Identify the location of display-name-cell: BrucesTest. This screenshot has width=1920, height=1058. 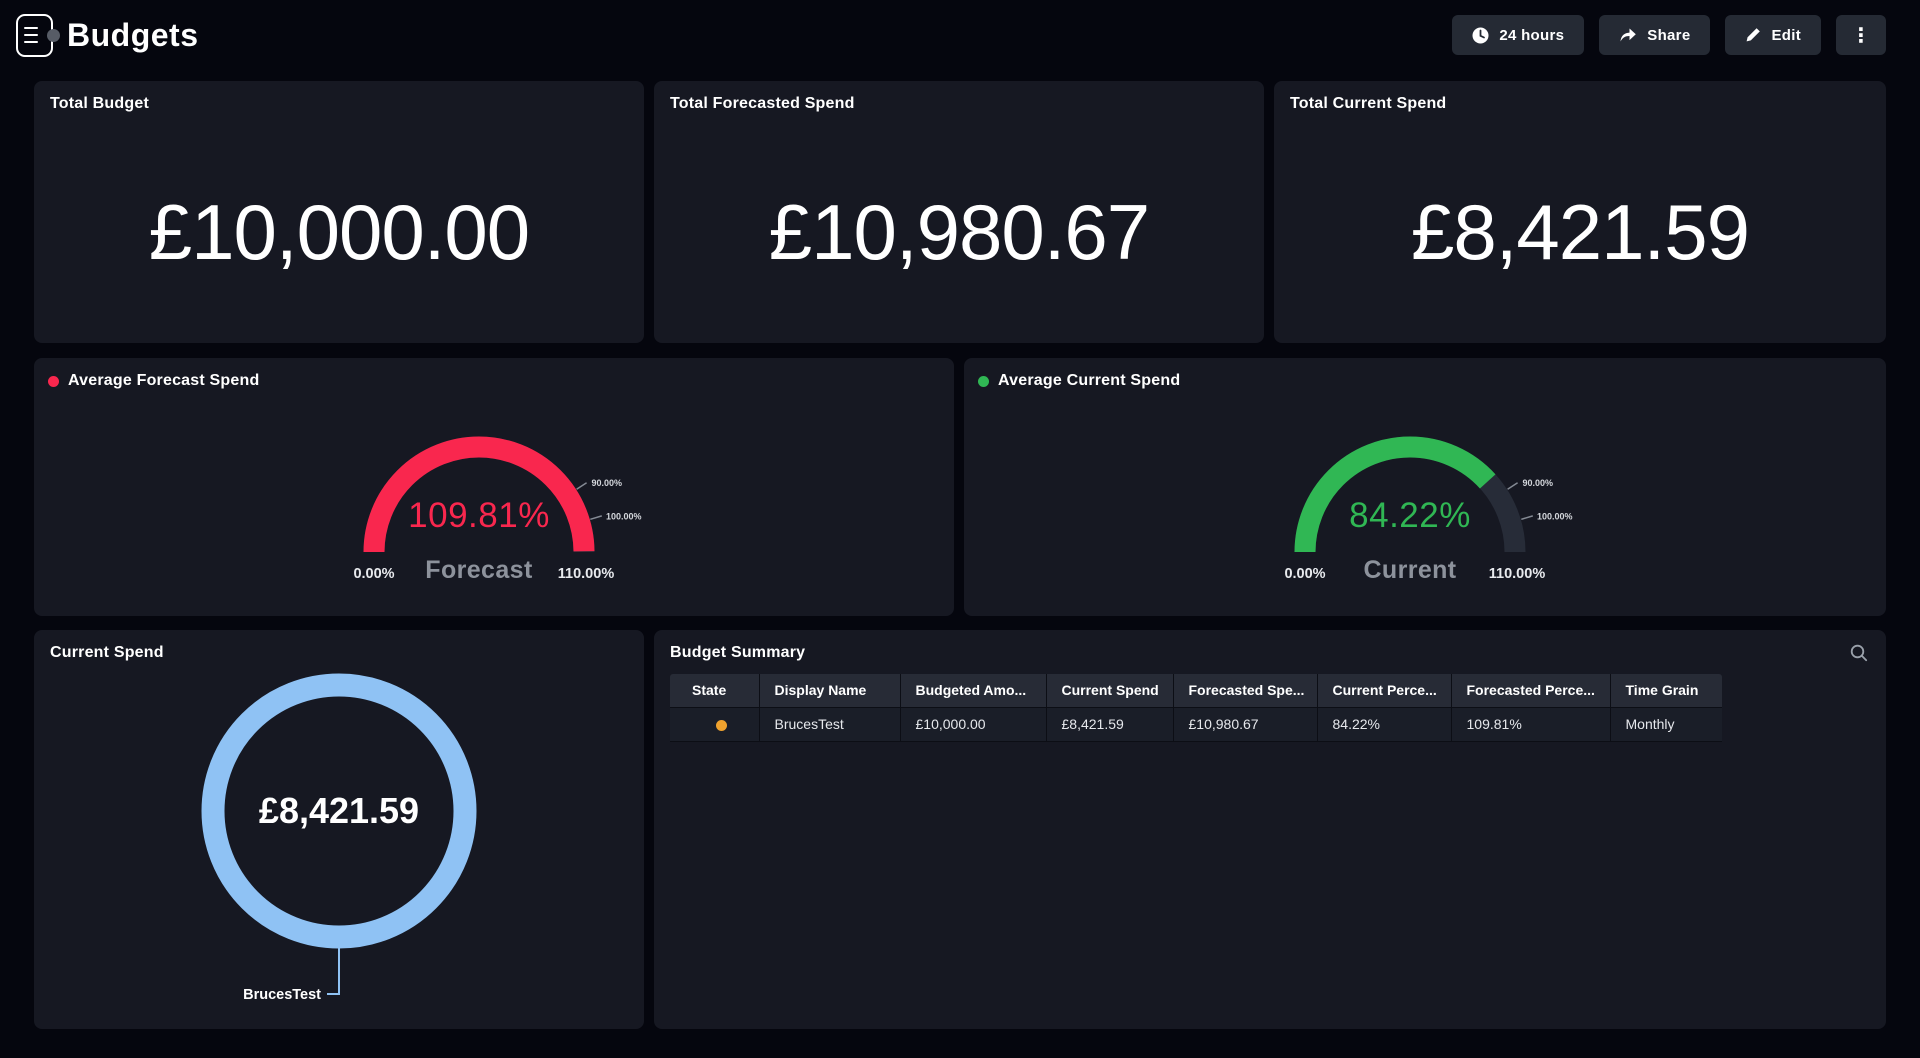
(829, 724).